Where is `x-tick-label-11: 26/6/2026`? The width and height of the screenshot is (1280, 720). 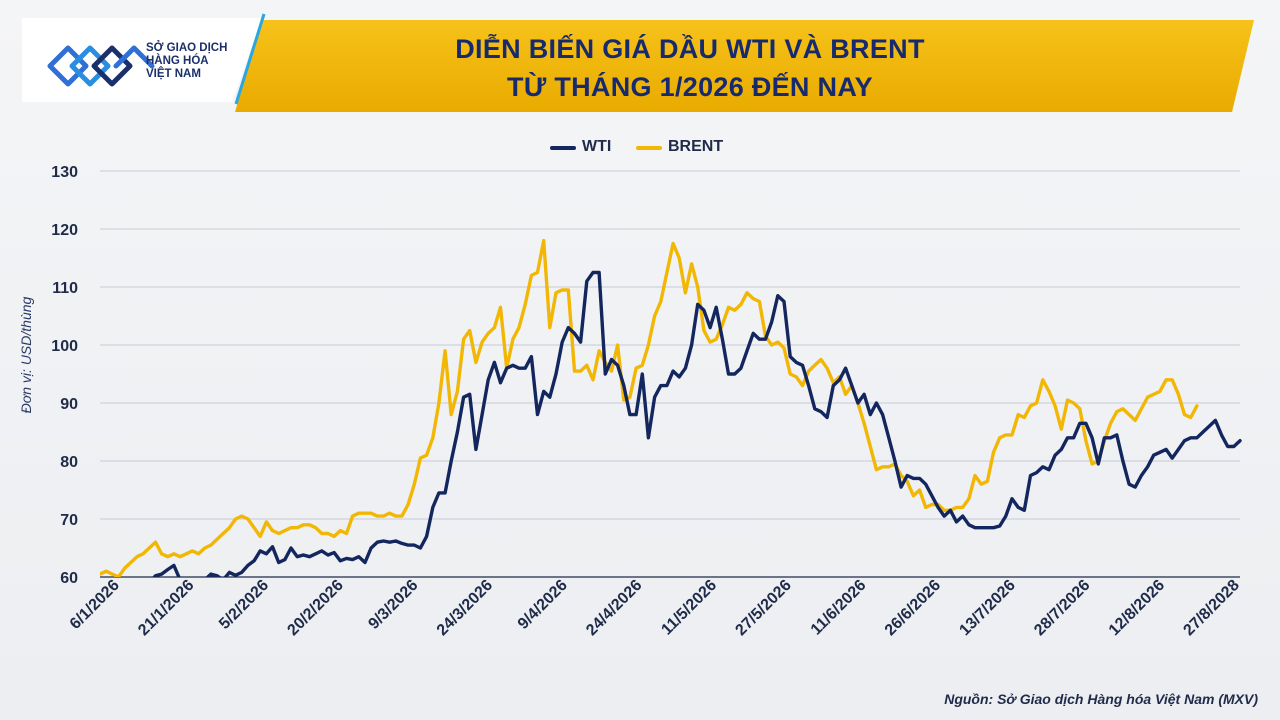
x-tick-label-11: 26/6/2026 is located at coordinates (913, 608).